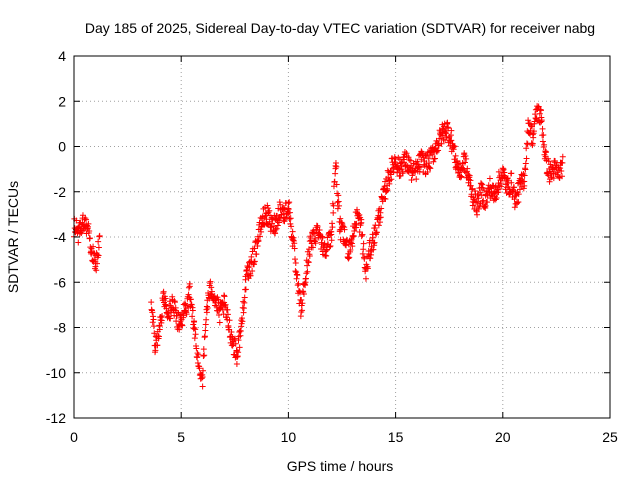 This screenshot has height=480, width=640. I want to click on y-tick-label: -8, so click(60, 328).